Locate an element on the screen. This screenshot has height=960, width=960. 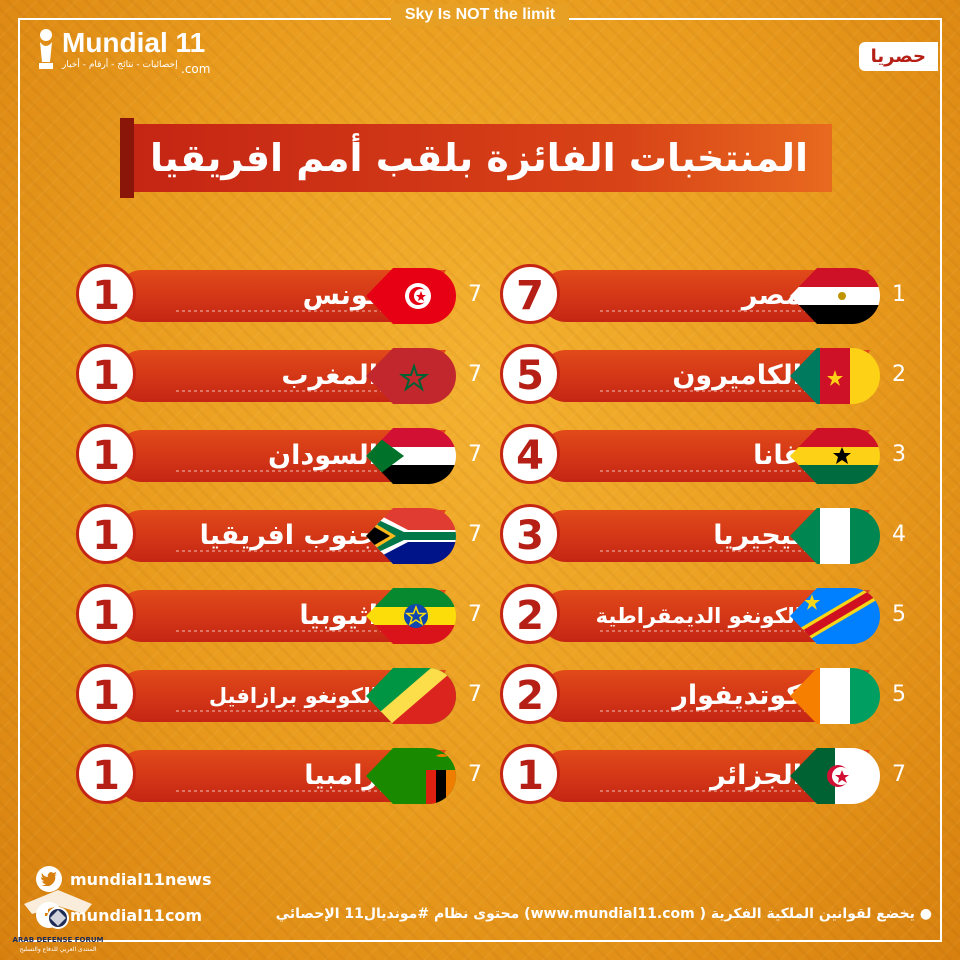
tagline: Sky Is NOT the limit is located at coordinates (480, 15).